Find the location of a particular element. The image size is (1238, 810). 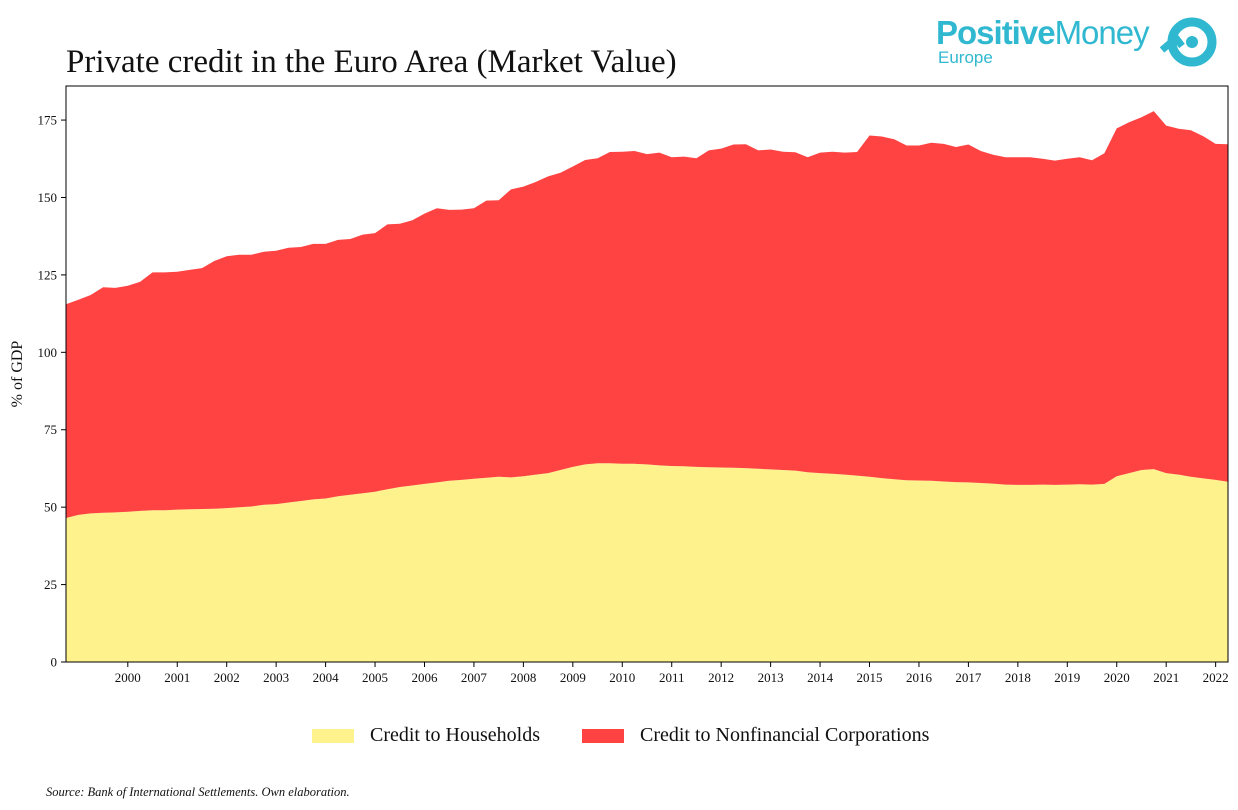

x-tick-label: 2014 is located at coordinates (820, 677).